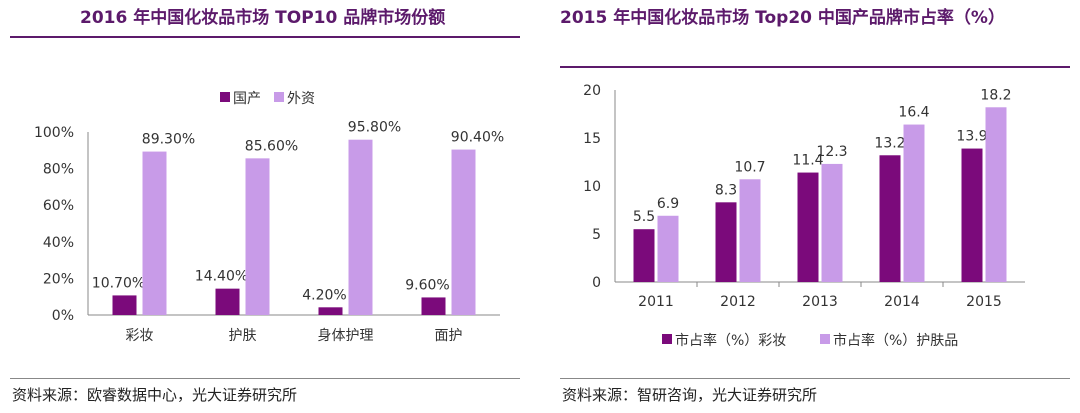 This screenshot has height=413, width=1080. I want to click on data-label: 85.60%, so click(271, 146).